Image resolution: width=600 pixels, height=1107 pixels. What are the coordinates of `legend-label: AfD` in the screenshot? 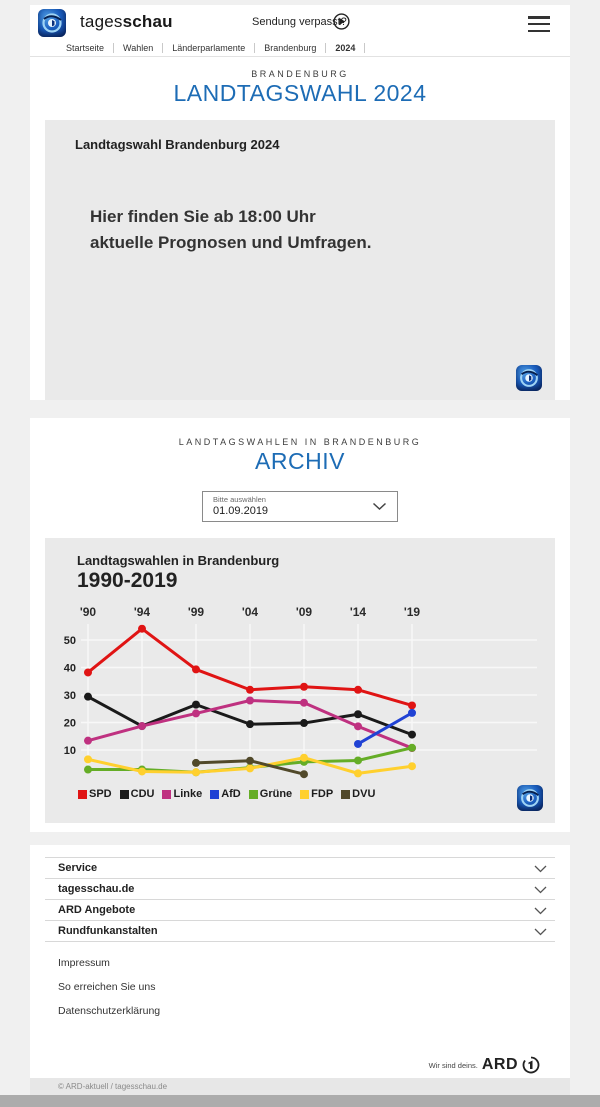 It's located at (231, 794).